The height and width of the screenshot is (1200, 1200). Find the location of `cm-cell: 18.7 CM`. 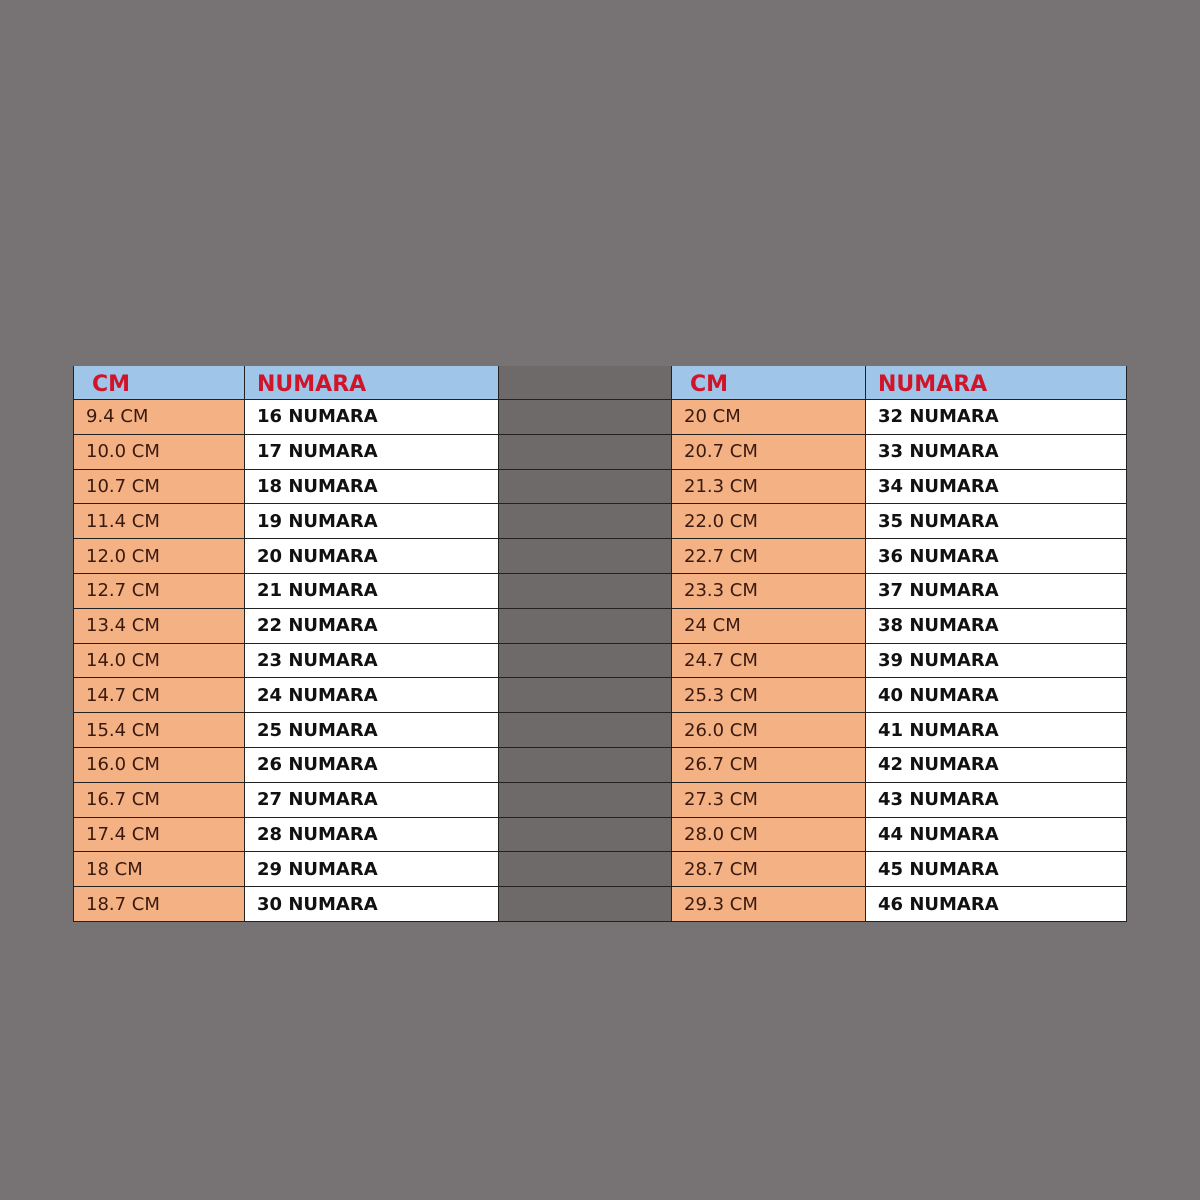

cm-cell: 18.7 CM is located at coordinates (159, 904).